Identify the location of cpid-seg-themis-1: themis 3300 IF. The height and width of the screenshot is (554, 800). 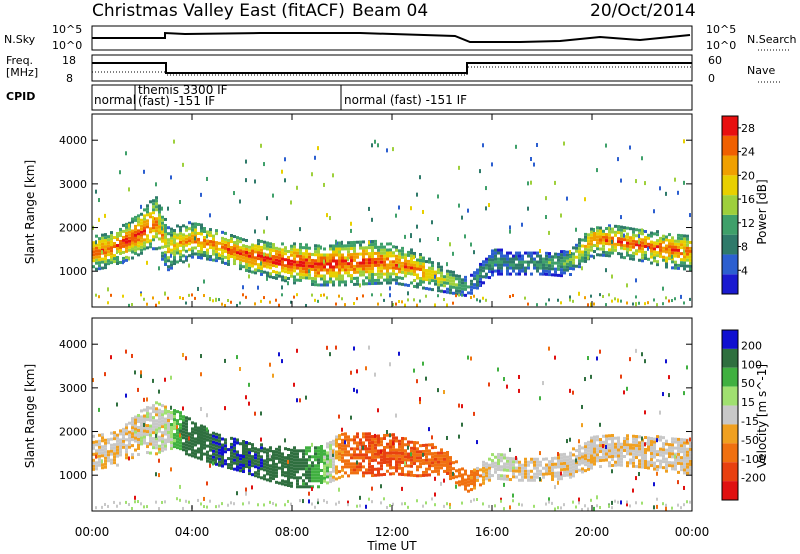
(183, 90).